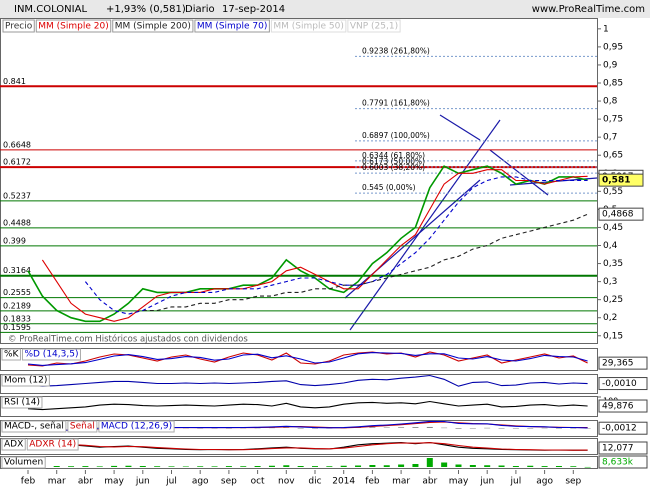  Describe the element at coordinates (610, 246) in the screenshot. I see `y-tick-label: 0,4` at that location.